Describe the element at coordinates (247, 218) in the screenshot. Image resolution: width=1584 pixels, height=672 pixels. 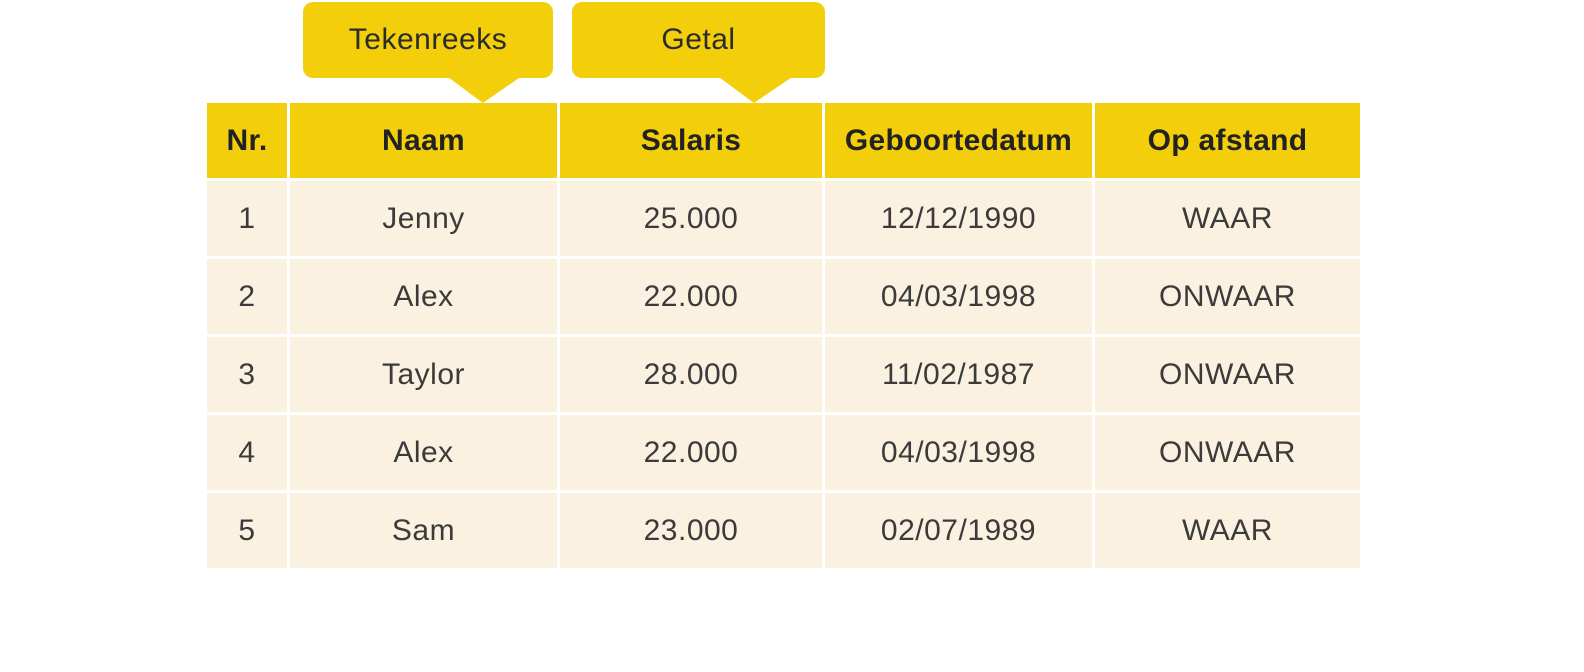
I see `cell-nr: 1` at that location.